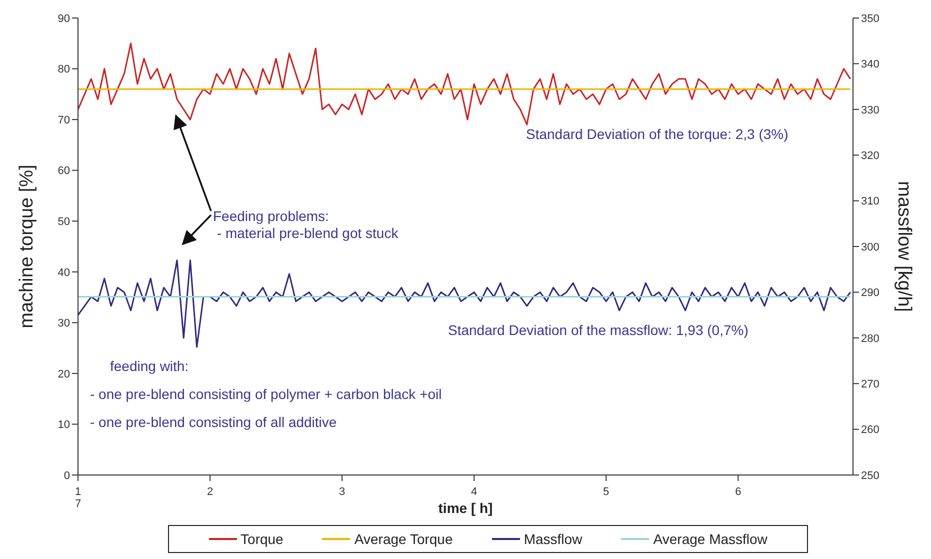 The height and width of the screenshot is (559, 931). What do you see at coordinates (266, 394) in the screenshot?
I see `annotation: - one pre-blend consisting of polymer + carbon black +oil` at bounding box center [266, 394].